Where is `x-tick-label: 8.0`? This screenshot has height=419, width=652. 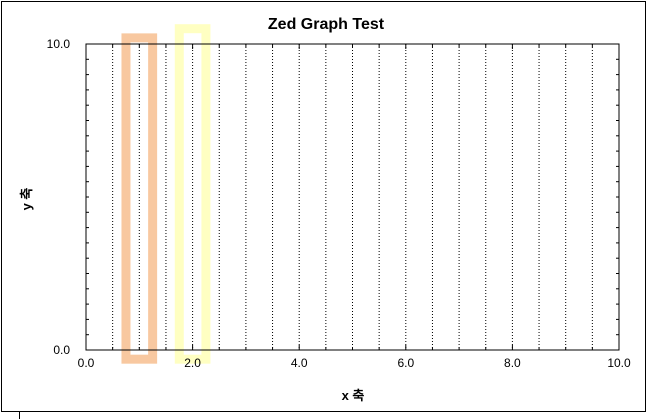
x-tick-label: 8.0 is located at coordinates (512, 363).